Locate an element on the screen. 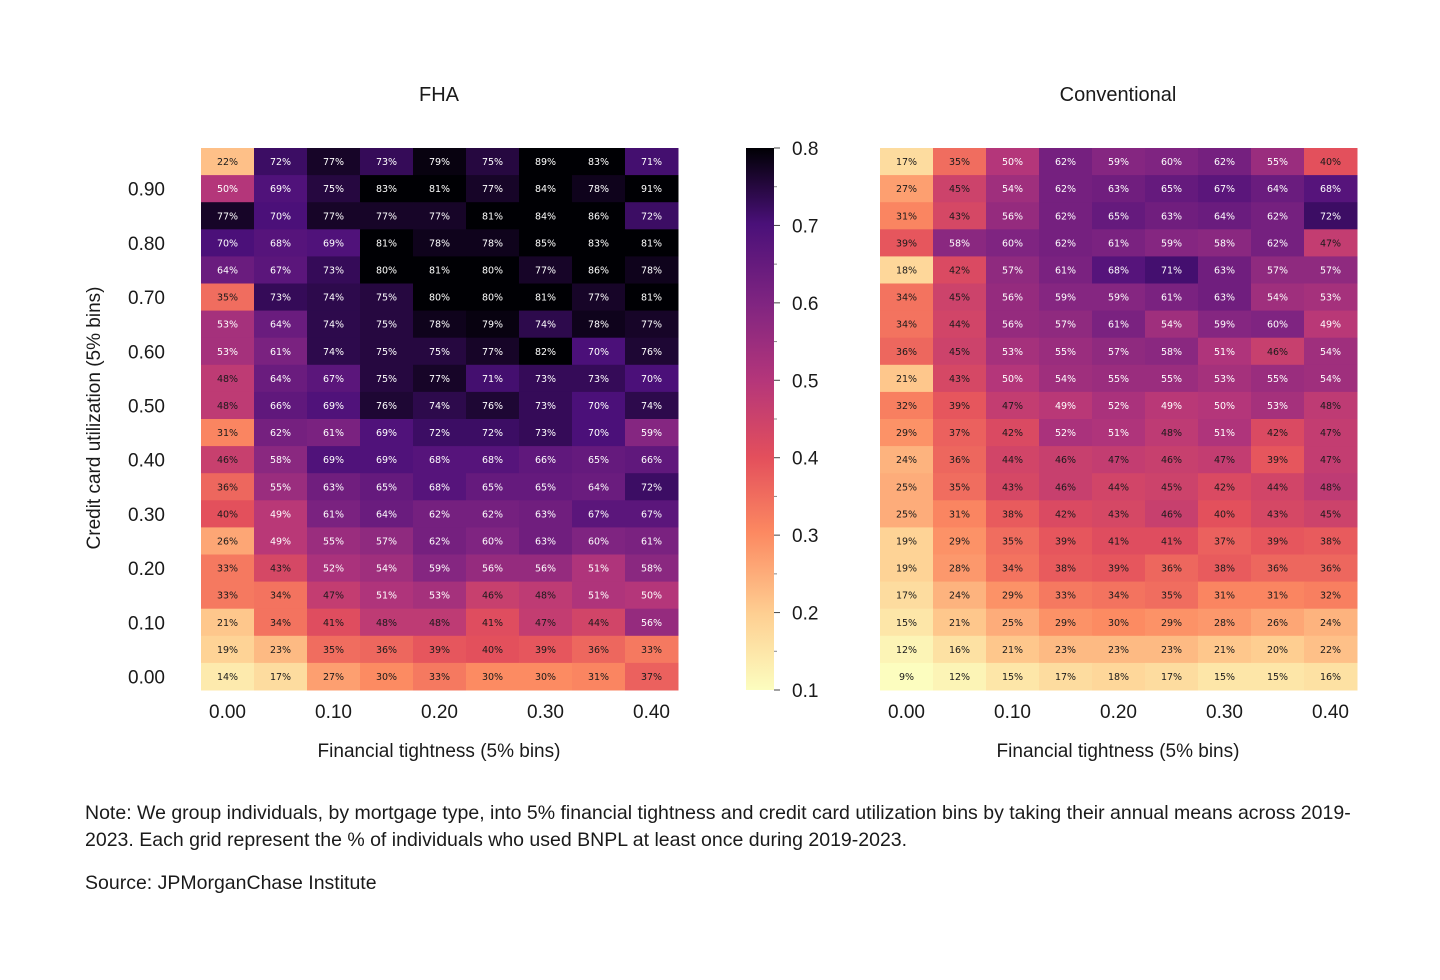  x-tick-label: 0.30 is located at coordinates (1224, 712).